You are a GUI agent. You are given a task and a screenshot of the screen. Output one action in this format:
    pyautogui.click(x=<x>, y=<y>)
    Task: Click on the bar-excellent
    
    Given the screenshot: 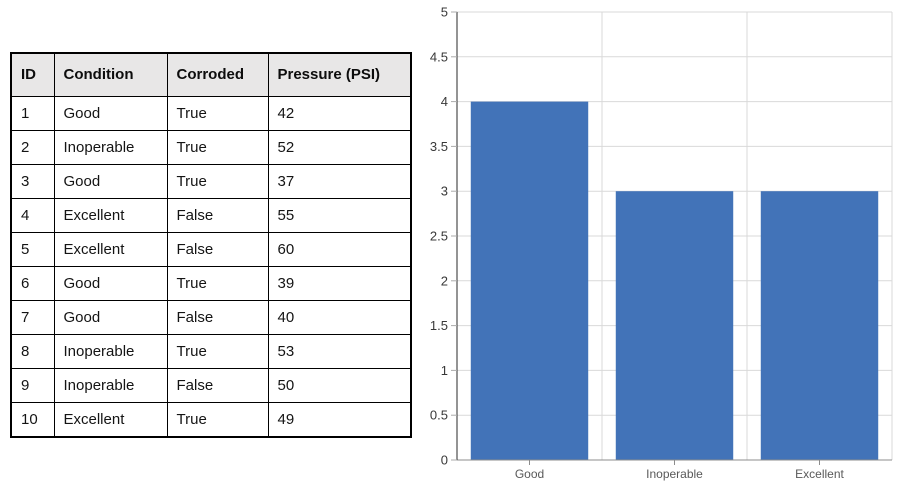 What is the action you would take?
    pyautogui.click(x=819, y=325)
    